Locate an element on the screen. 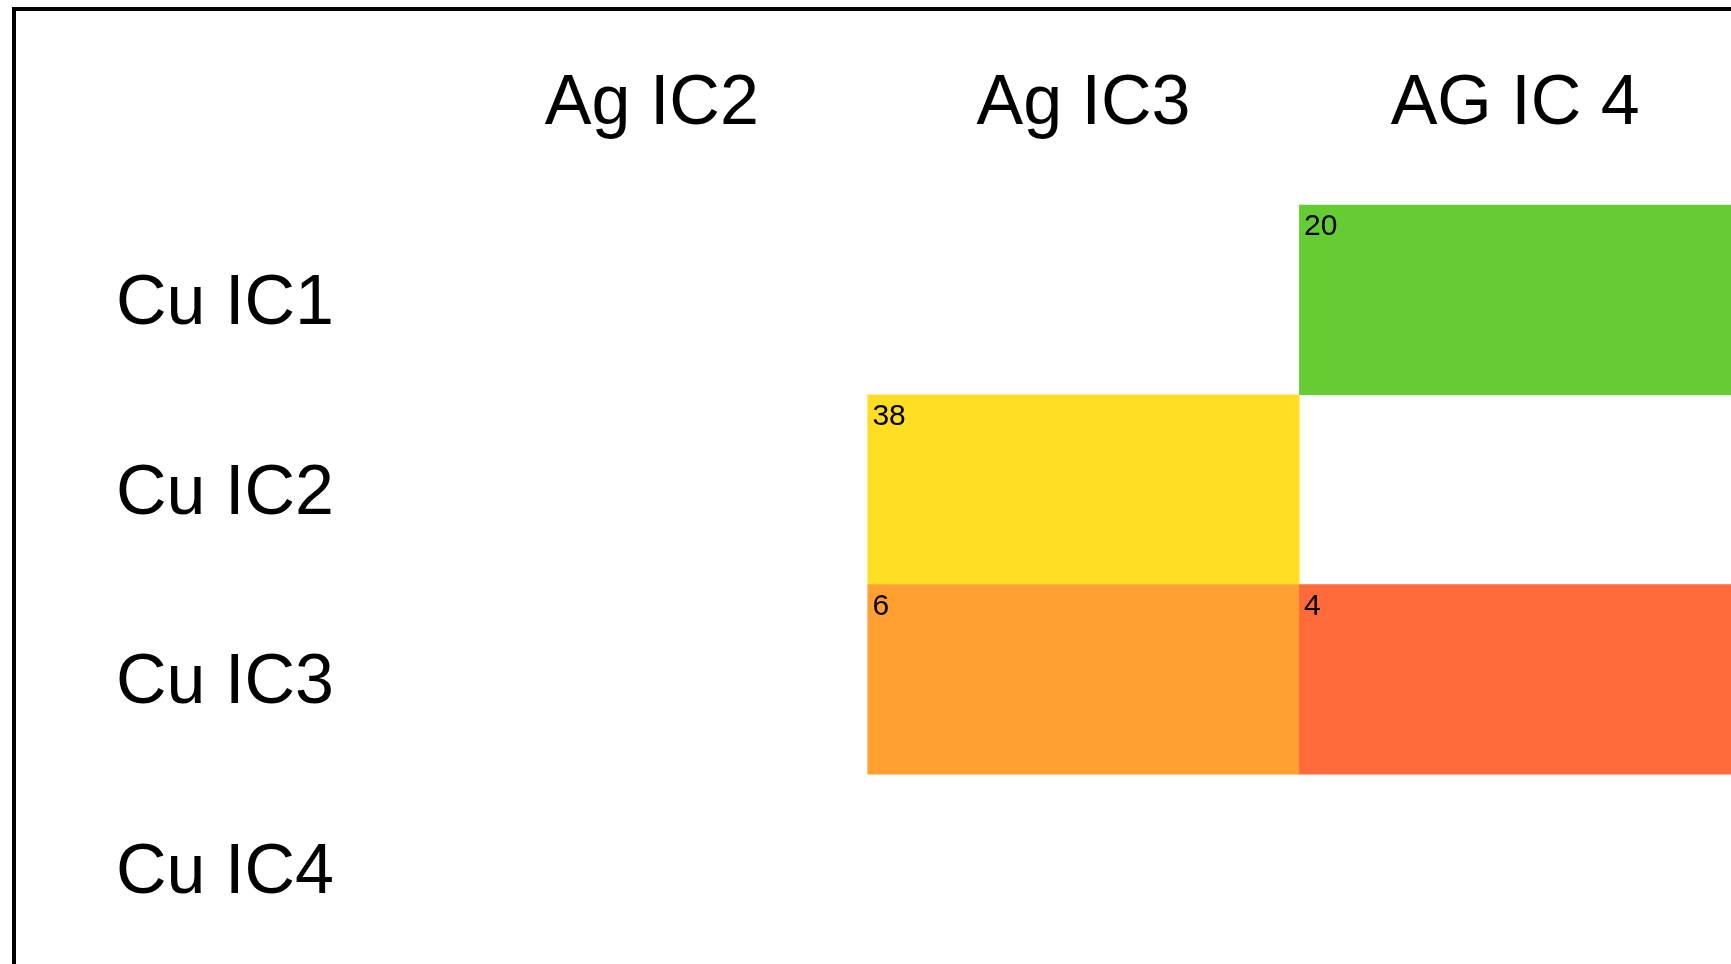 The height and width of the screenshot is (964, 1731). y-tick-label: Cu IC4 is located at coordinates (225, 869).